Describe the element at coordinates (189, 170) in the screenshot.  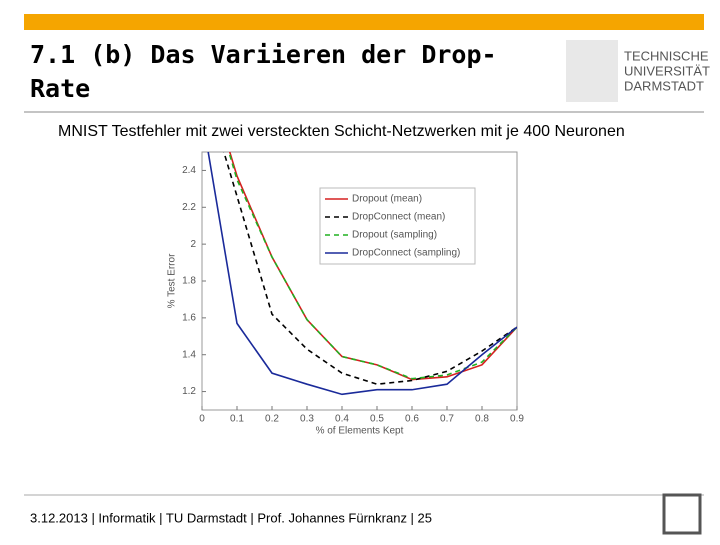
I see `y-tick-label: 2.4` at that location.